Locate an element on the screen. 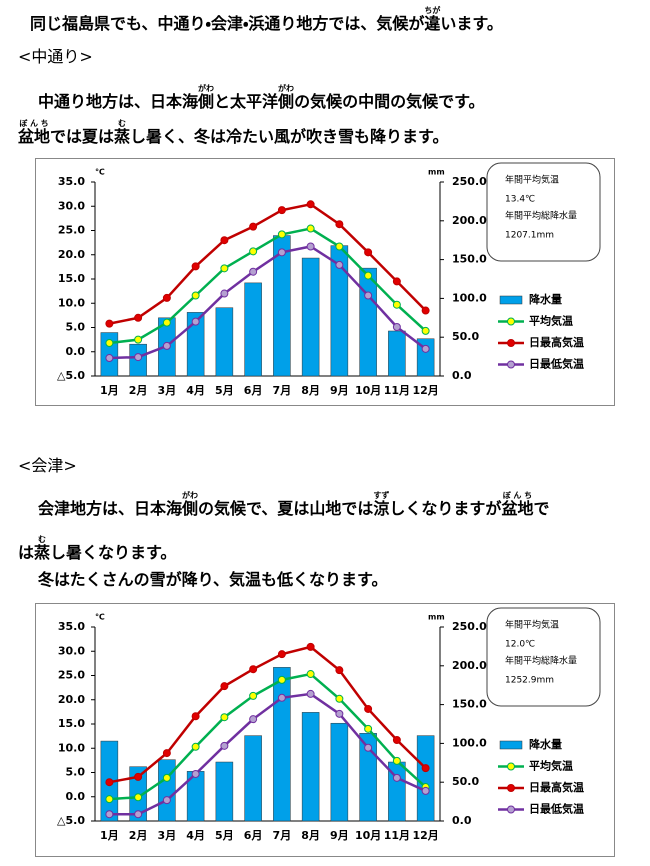 The width and height of the screenshot is (650, 866). ruby-text: 違ちが is located at coordinates (432, 19).